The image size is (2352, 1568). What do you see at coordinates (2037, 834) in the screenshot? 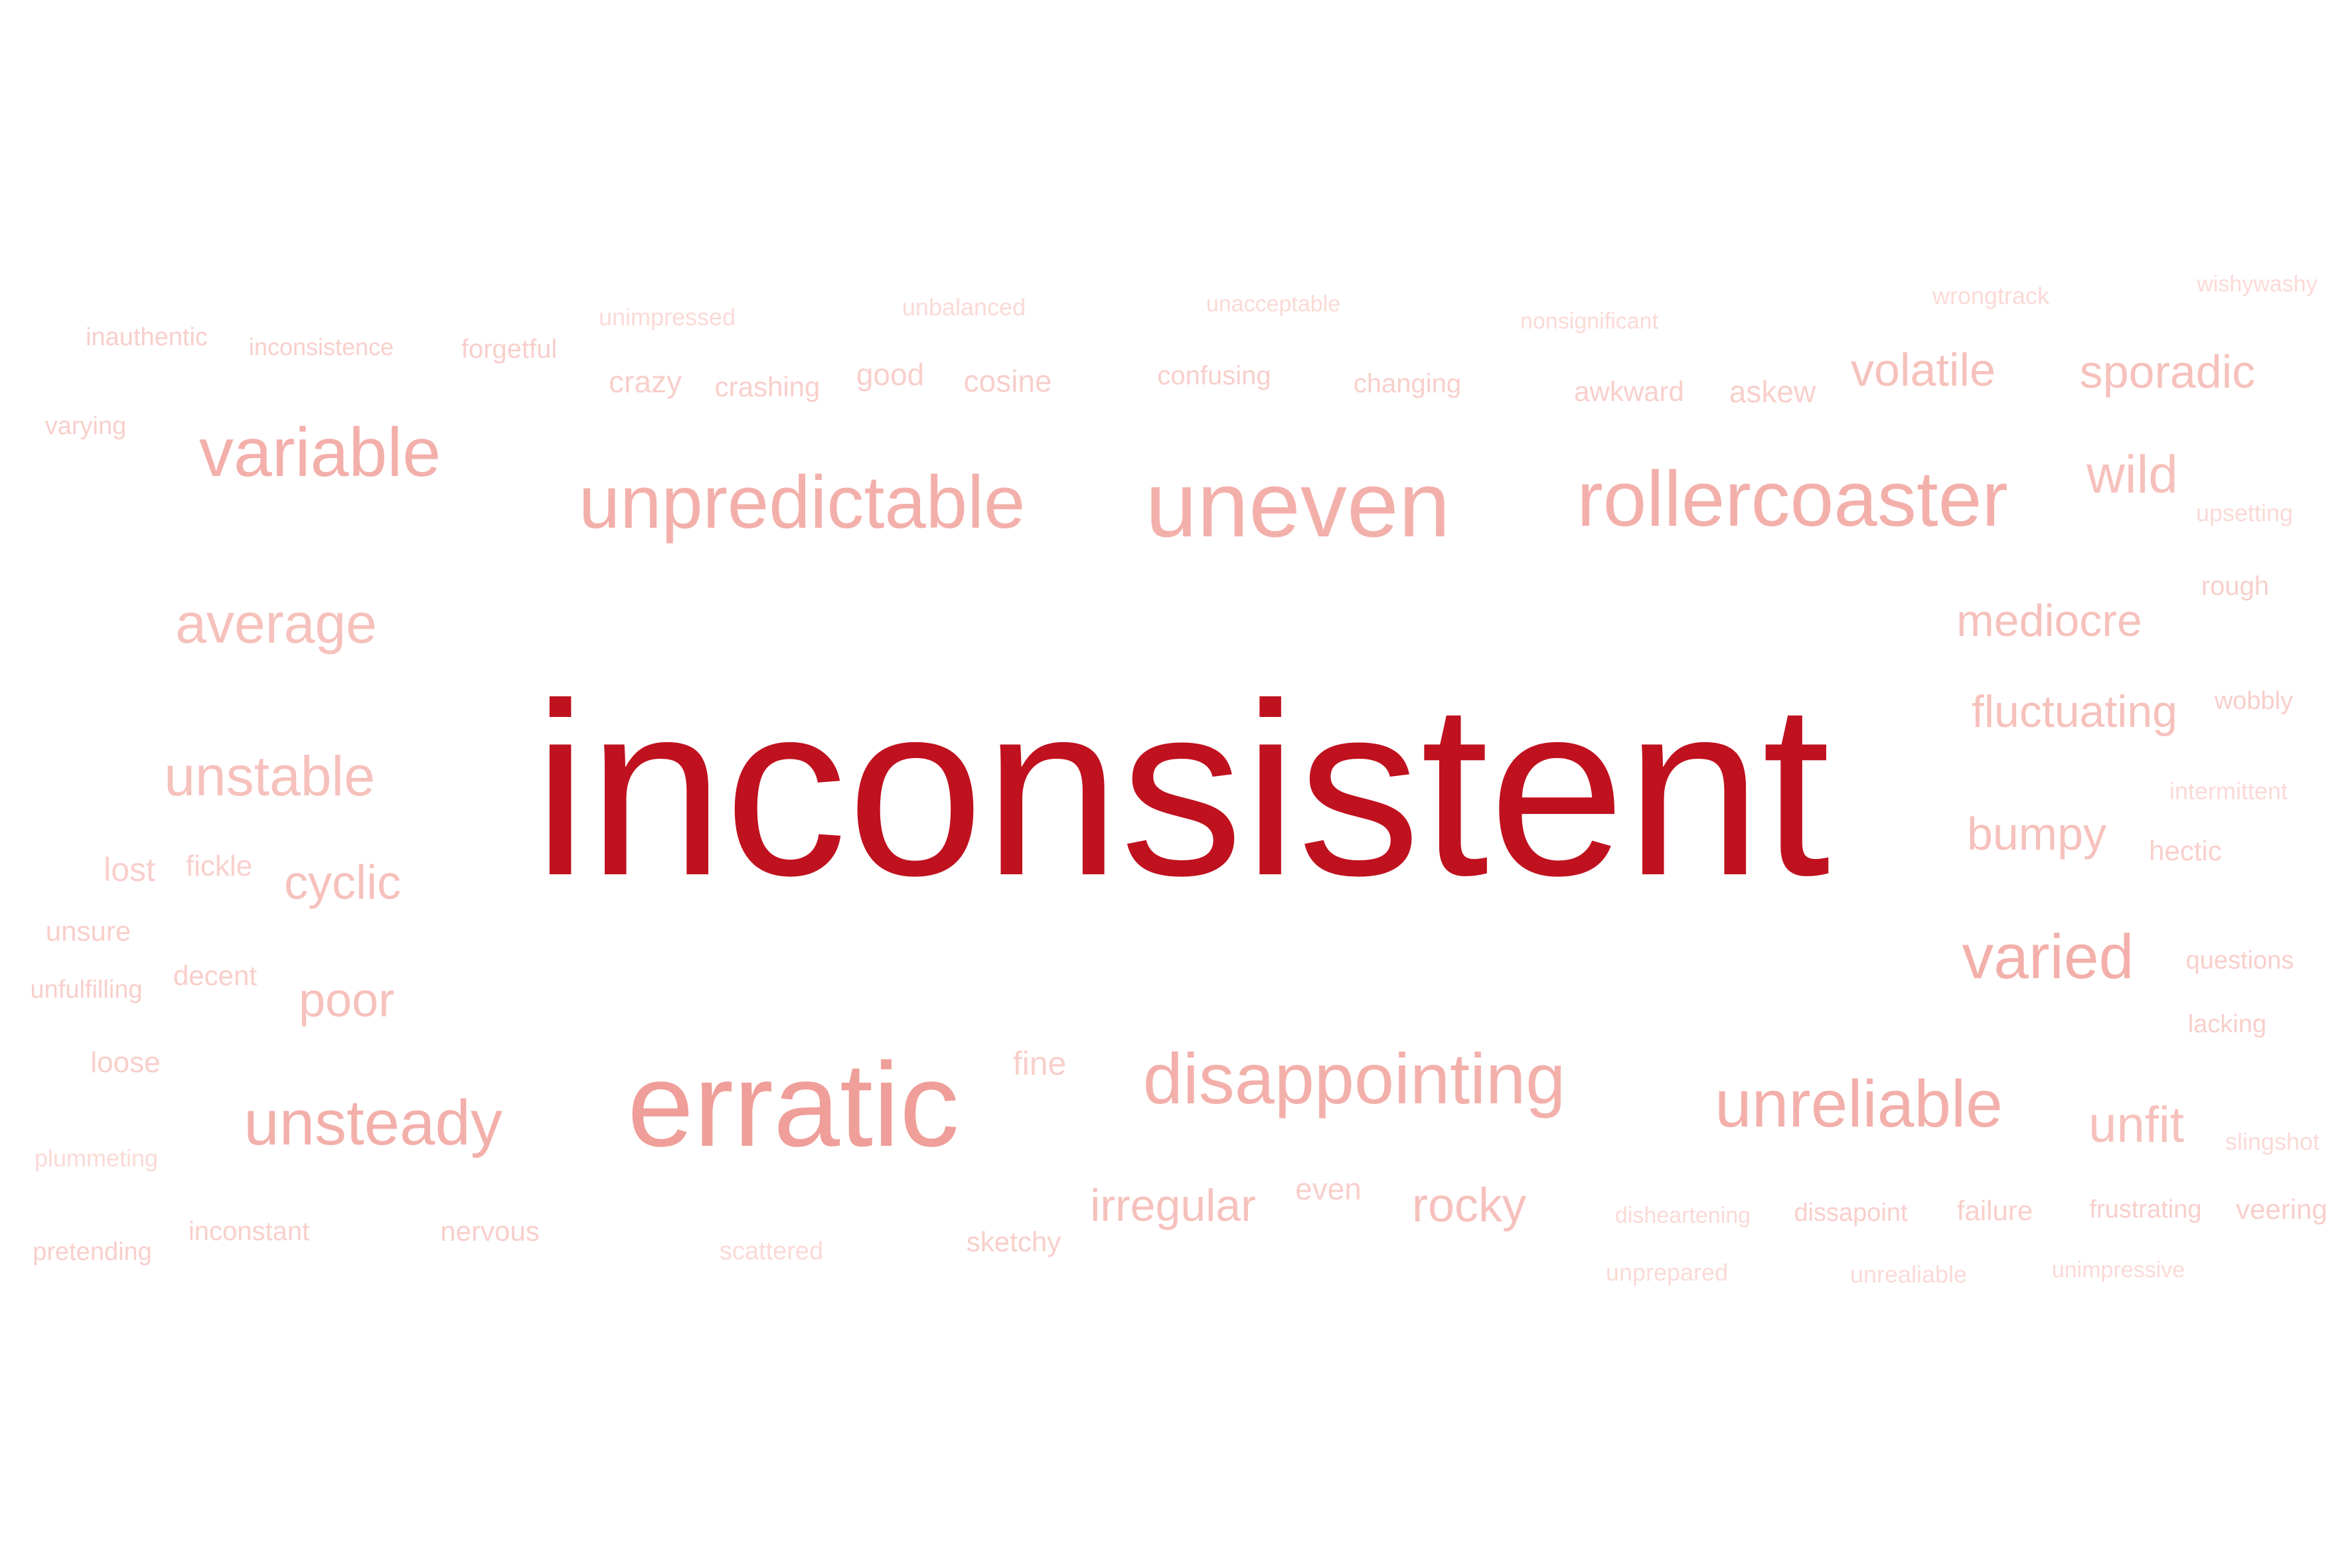
I see `word-bumpy: bumpy` at bounding box center [2037, 834].